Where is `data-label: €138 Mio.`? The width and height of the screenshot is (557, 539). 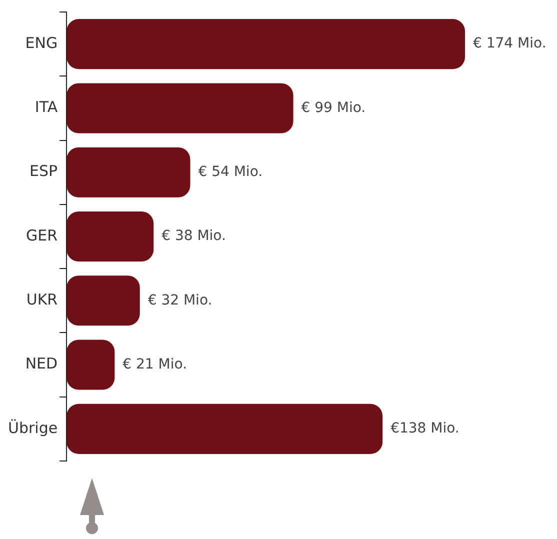
data-label: €138 Mio. is located at coordinates (425, 428).